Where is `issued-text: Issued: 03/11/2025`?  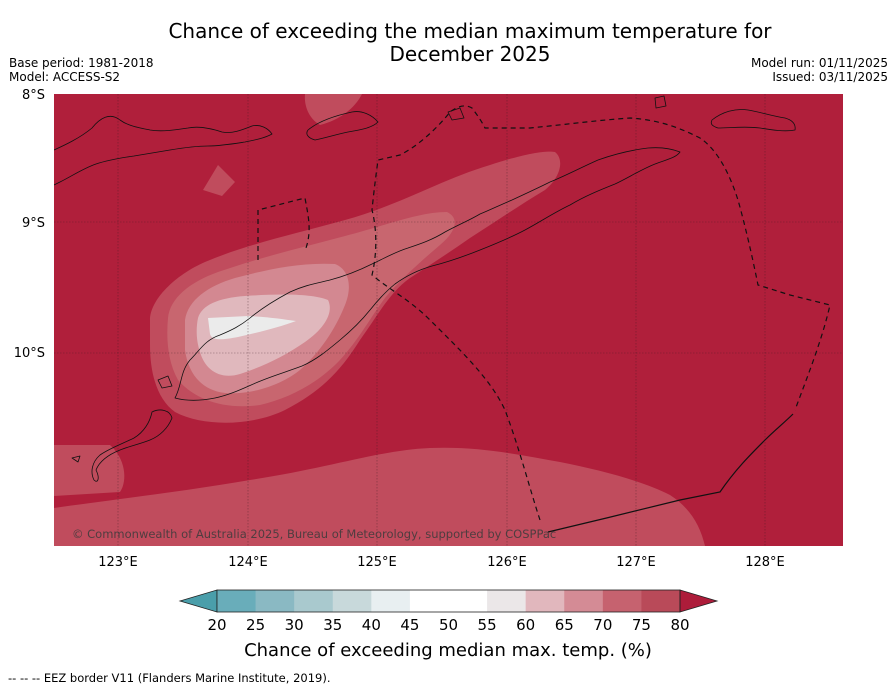
issued-text: Issued: 03/11/2025 is located at coordinates (830, 77).